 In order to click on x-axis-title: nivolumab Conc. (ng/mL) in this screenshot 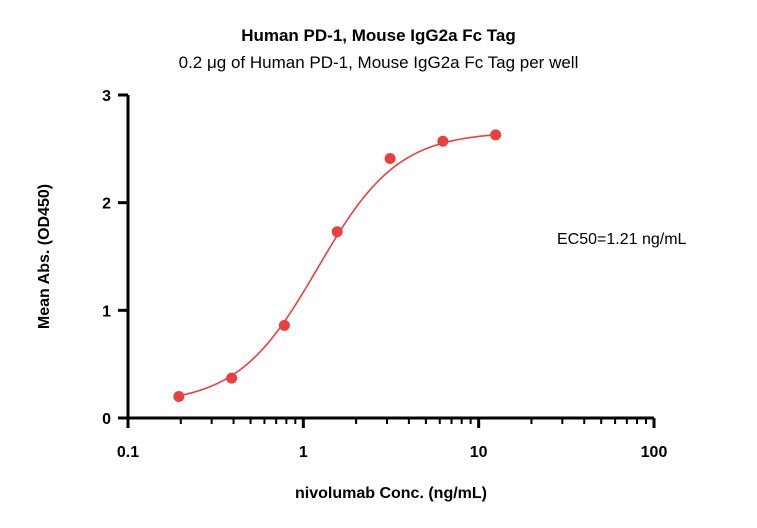, I will do `click(391, 493)`.